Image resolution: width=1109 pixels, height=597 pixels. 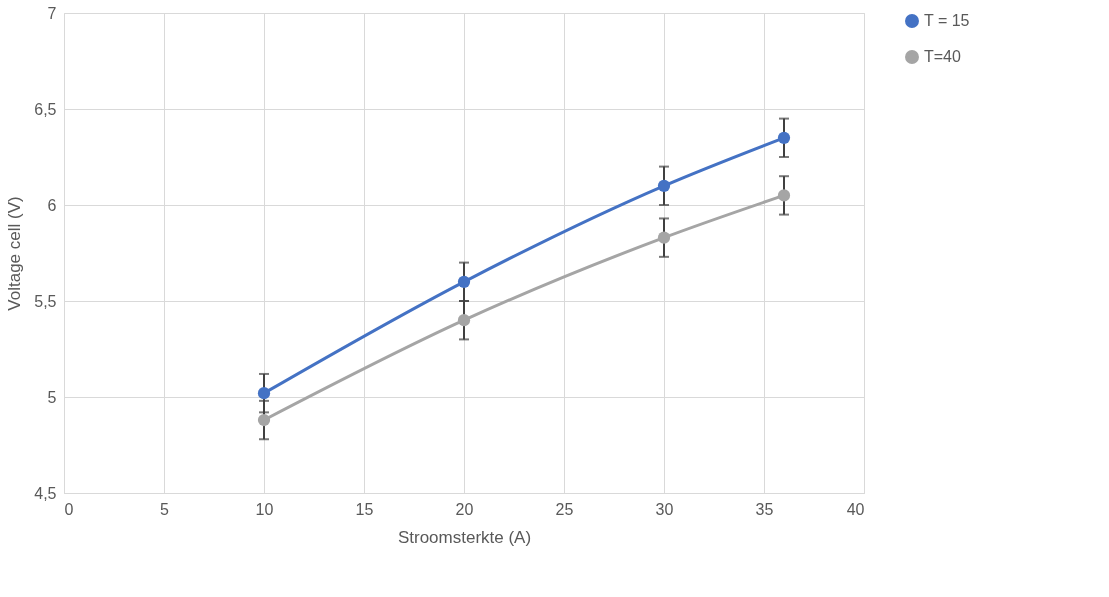 I want to click on x-tick-label: 35, so click(x=764, y=509).